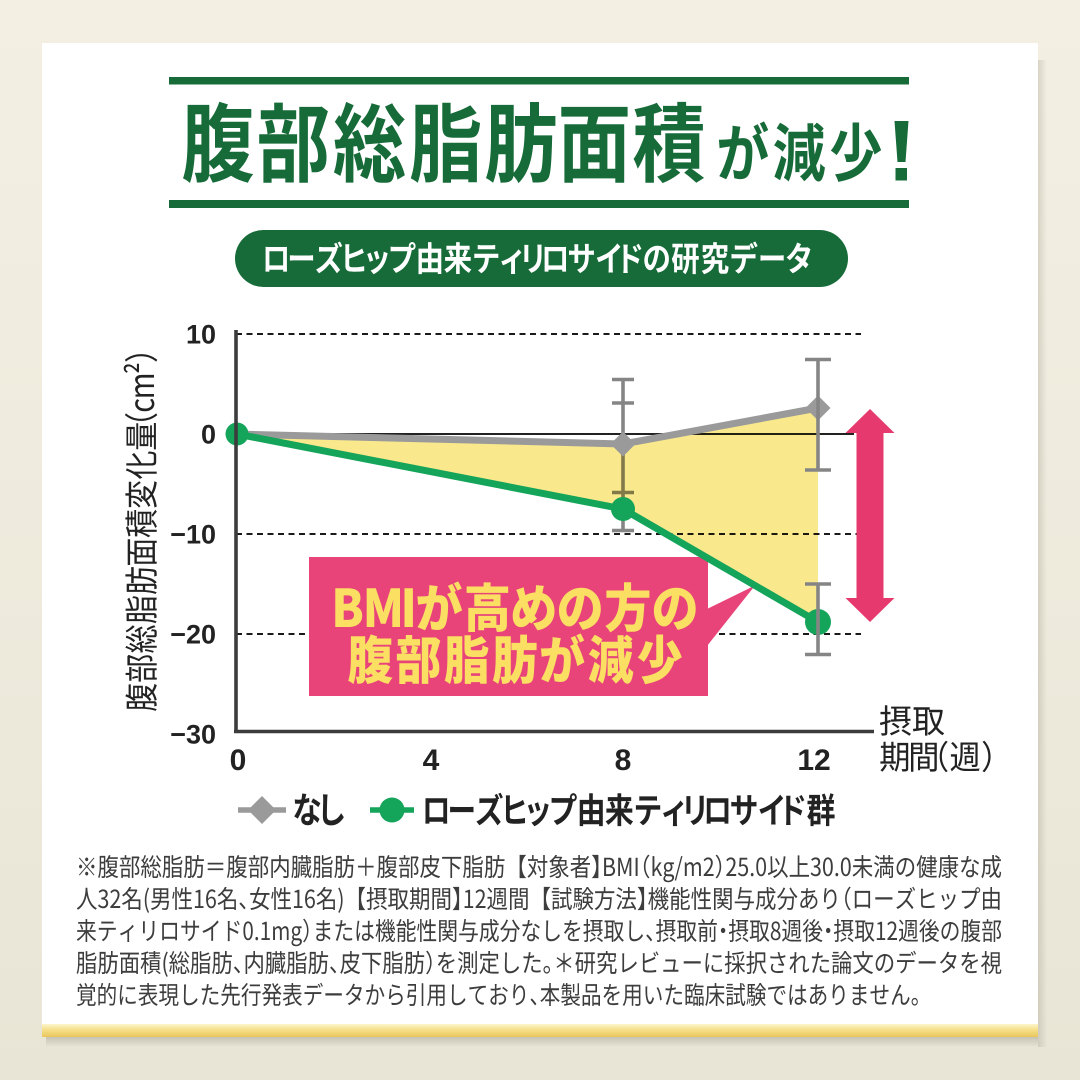  What do you see at coordinates (201, 335) in the screenshot?
I see `svg-text: 10` at bounding box center [201, 335].